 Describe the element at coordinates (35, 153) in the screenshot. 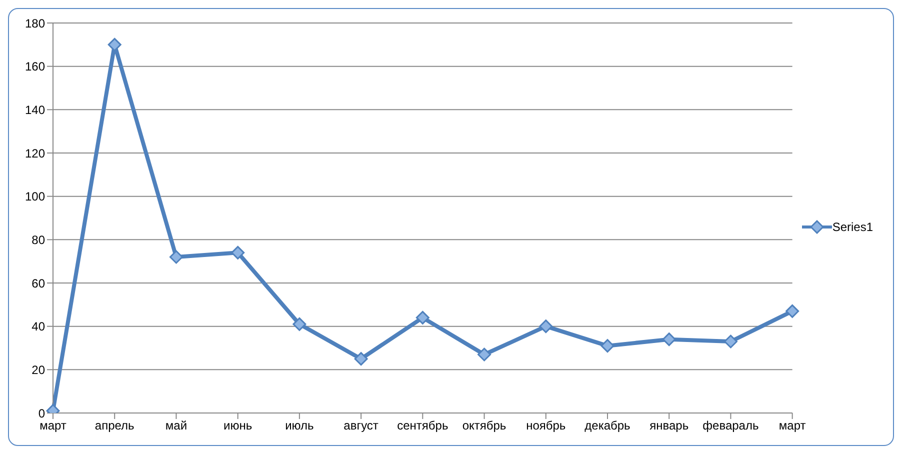

I see `y-tick-label: 120` at that location.